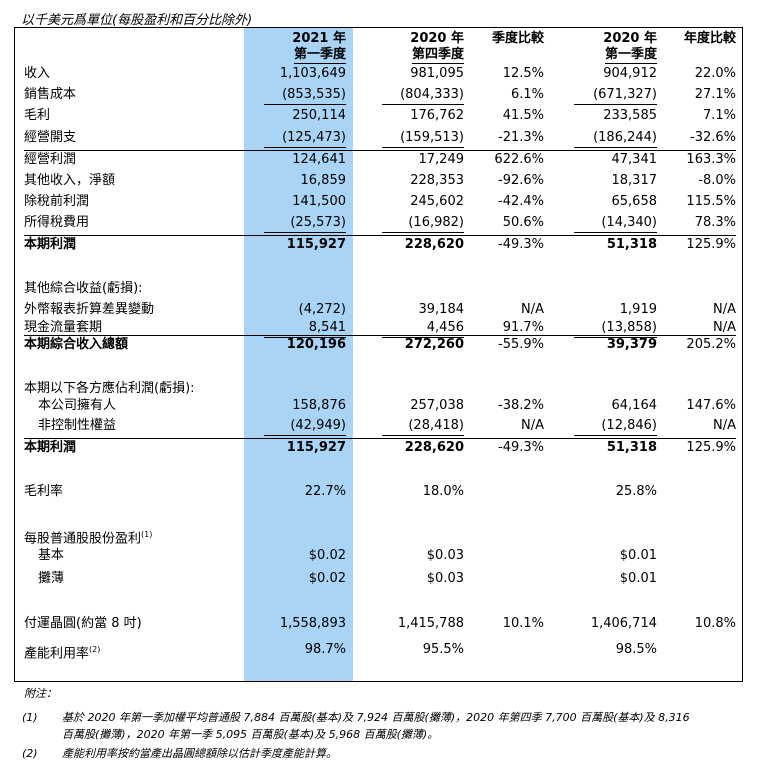  Describe the element at coordinates (432, 94) in the screenshot. I see `table-cell: (804,333)` at that location.